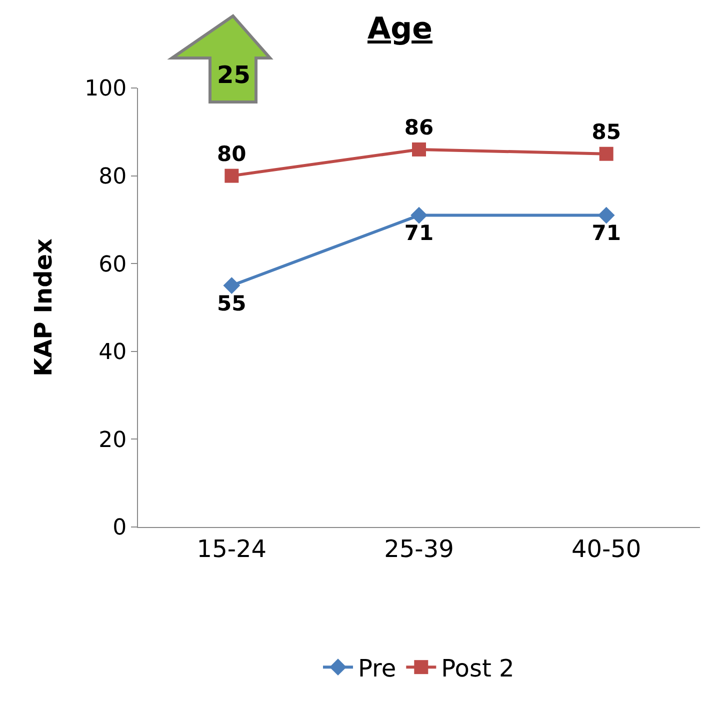 The image size is (701, 722). Describe the element at coordinates (233, 75) in the screenshot. I see `annotation: 25` at that location.